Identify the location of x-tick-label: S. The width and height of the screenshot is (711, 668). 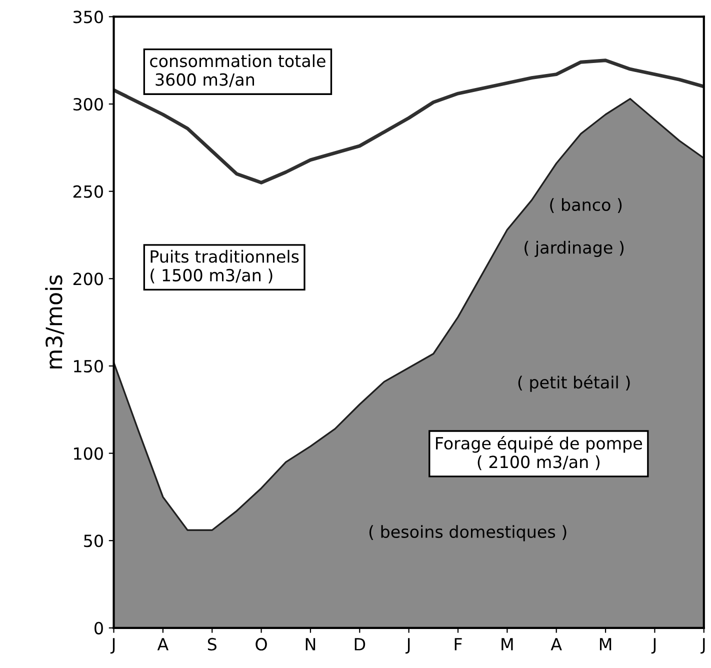
(212, 644).